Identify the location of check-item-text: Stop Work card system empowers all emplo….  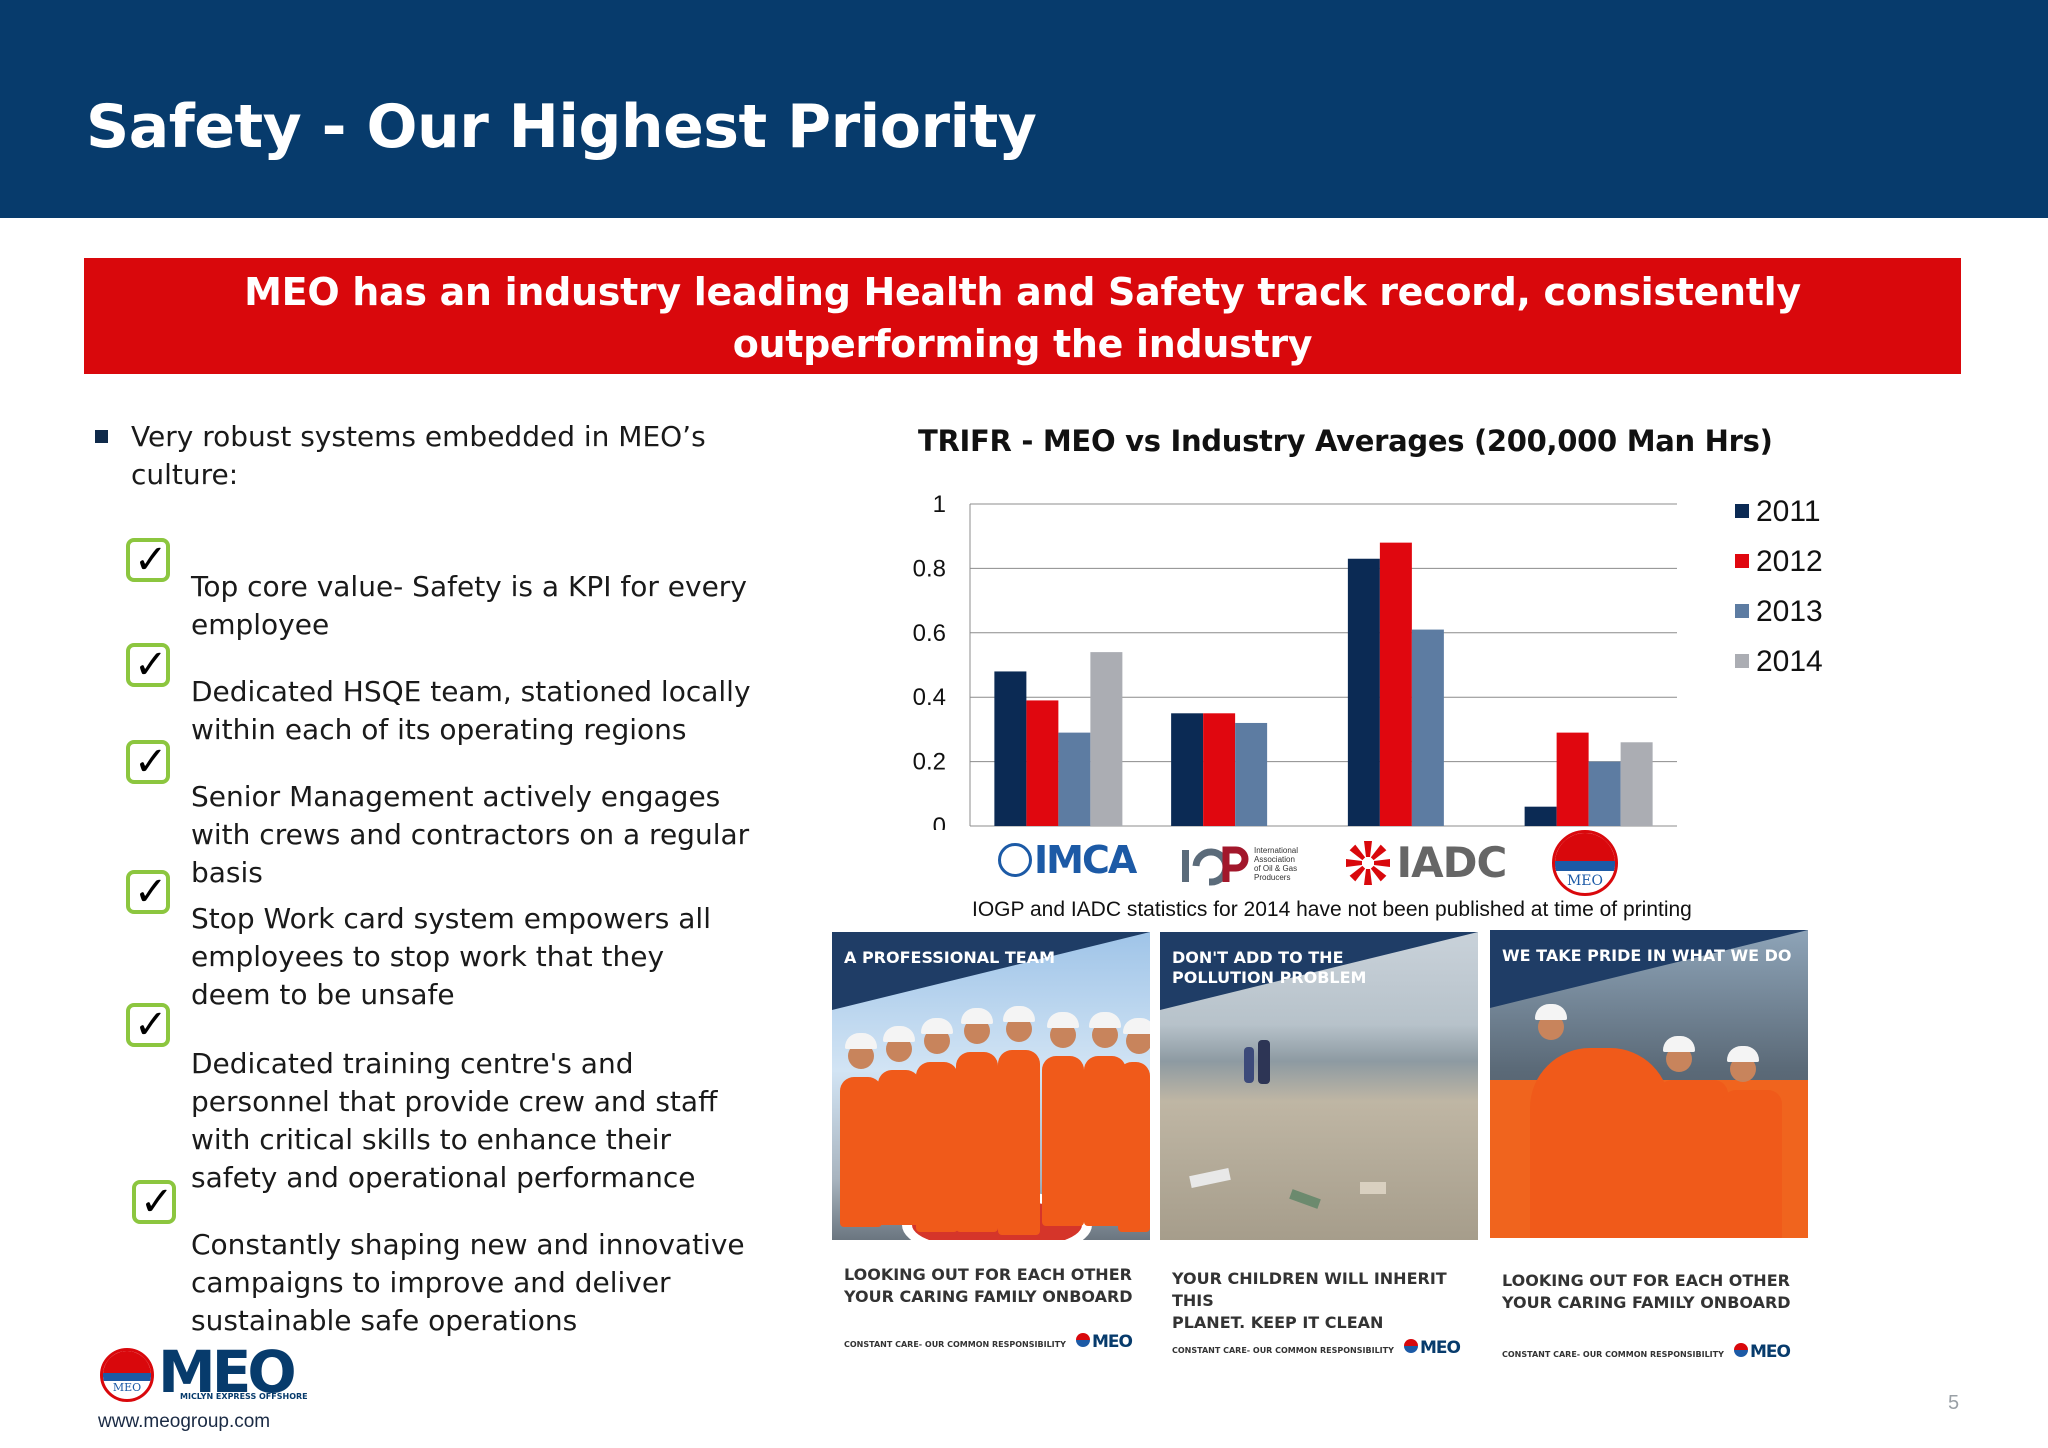
(451, 956).